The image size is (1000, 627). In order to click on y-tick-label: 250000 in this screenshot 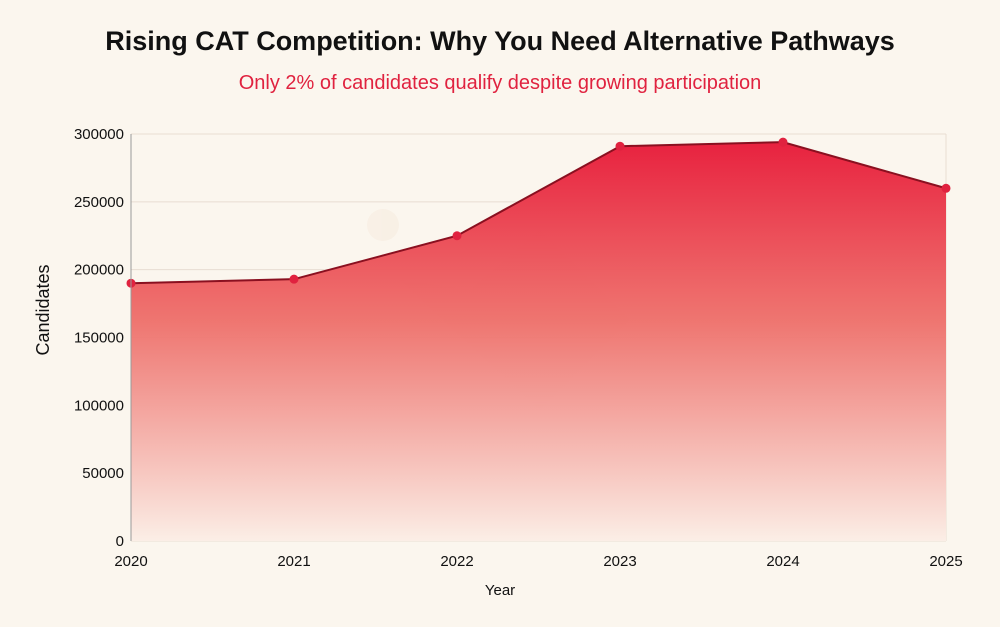, I will do `click(99, 202)`.